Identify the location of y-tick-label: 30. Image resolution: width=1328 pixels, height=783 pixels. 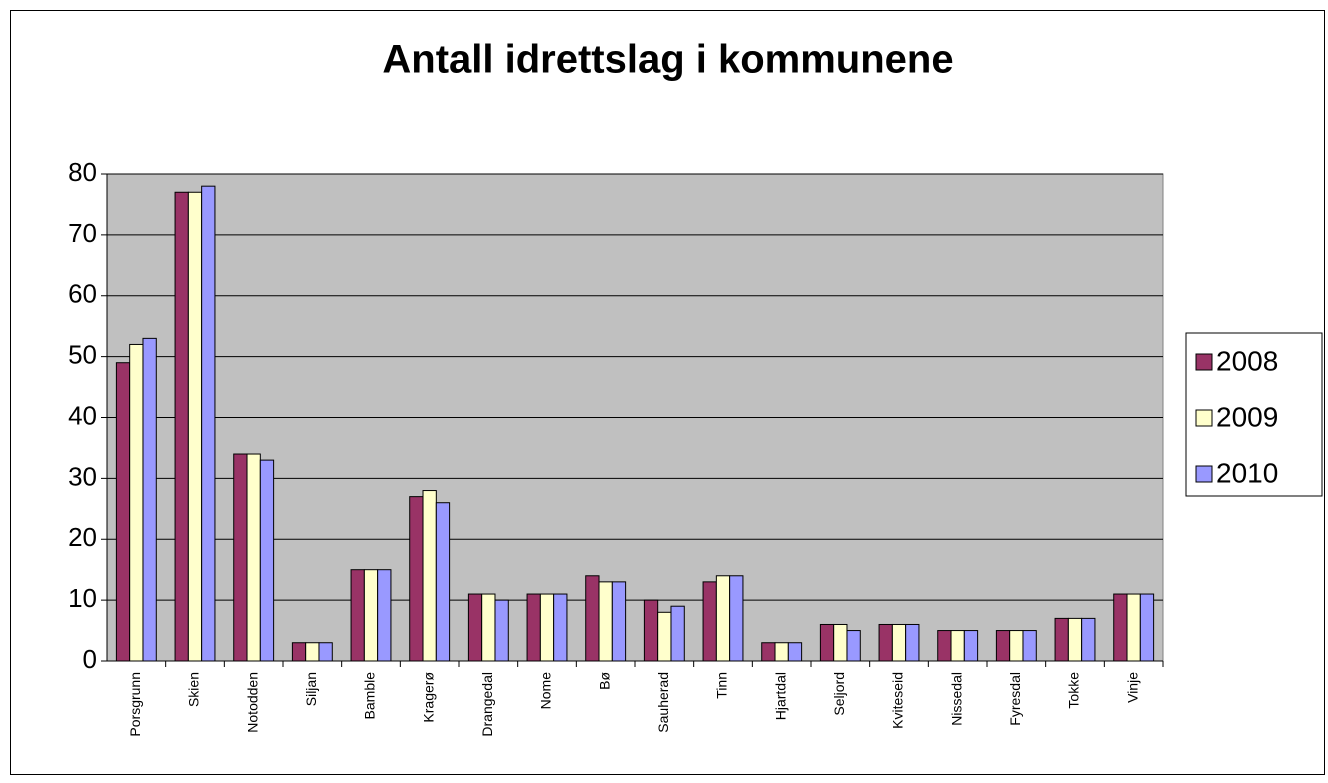
(82, 476).